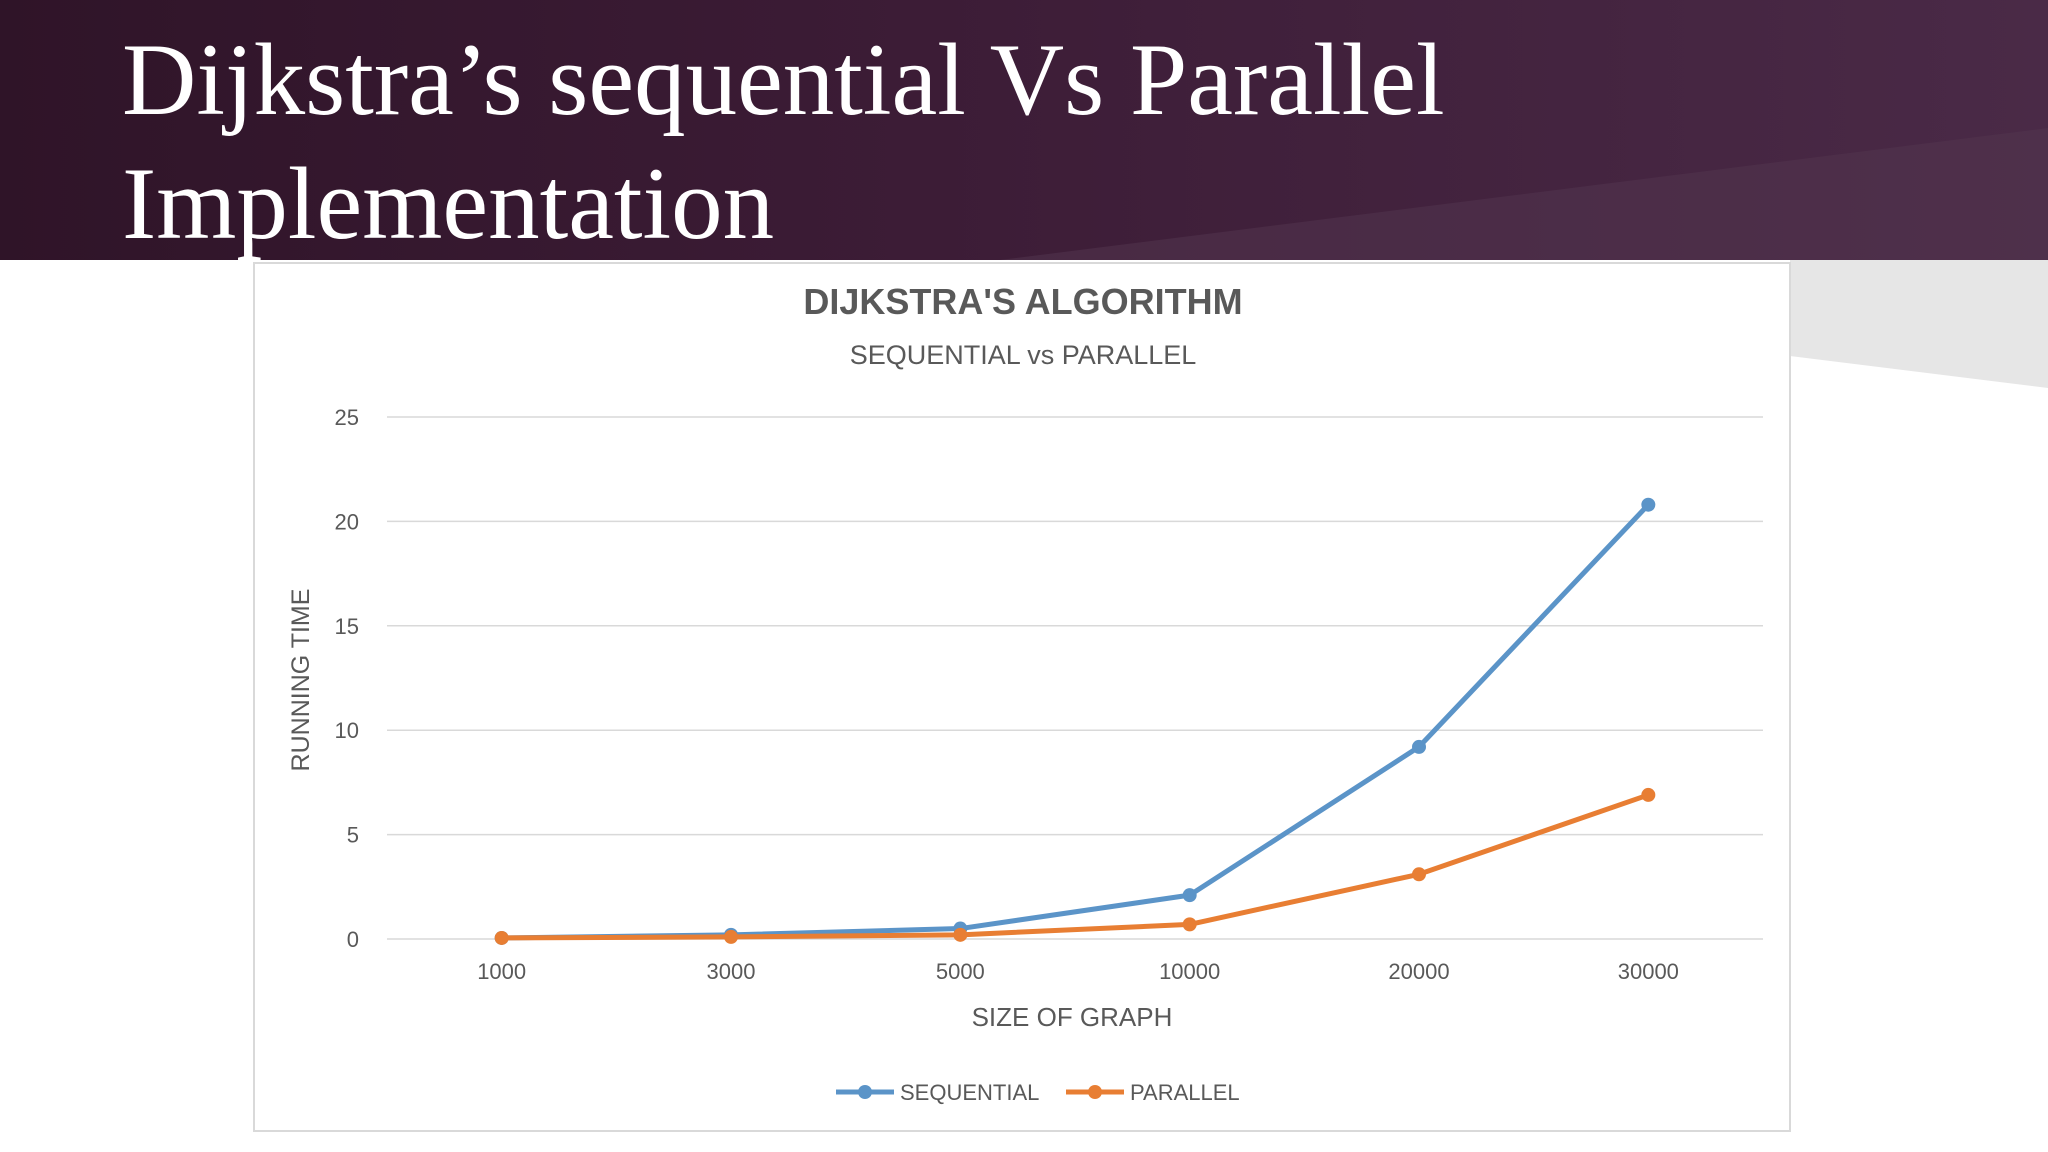 This screenshot has height=1152, width=2048. What do you see at coordinates (1524, 258) in the screenshot?
I see `band-accent-shape` at bounding box center [1524, 258].